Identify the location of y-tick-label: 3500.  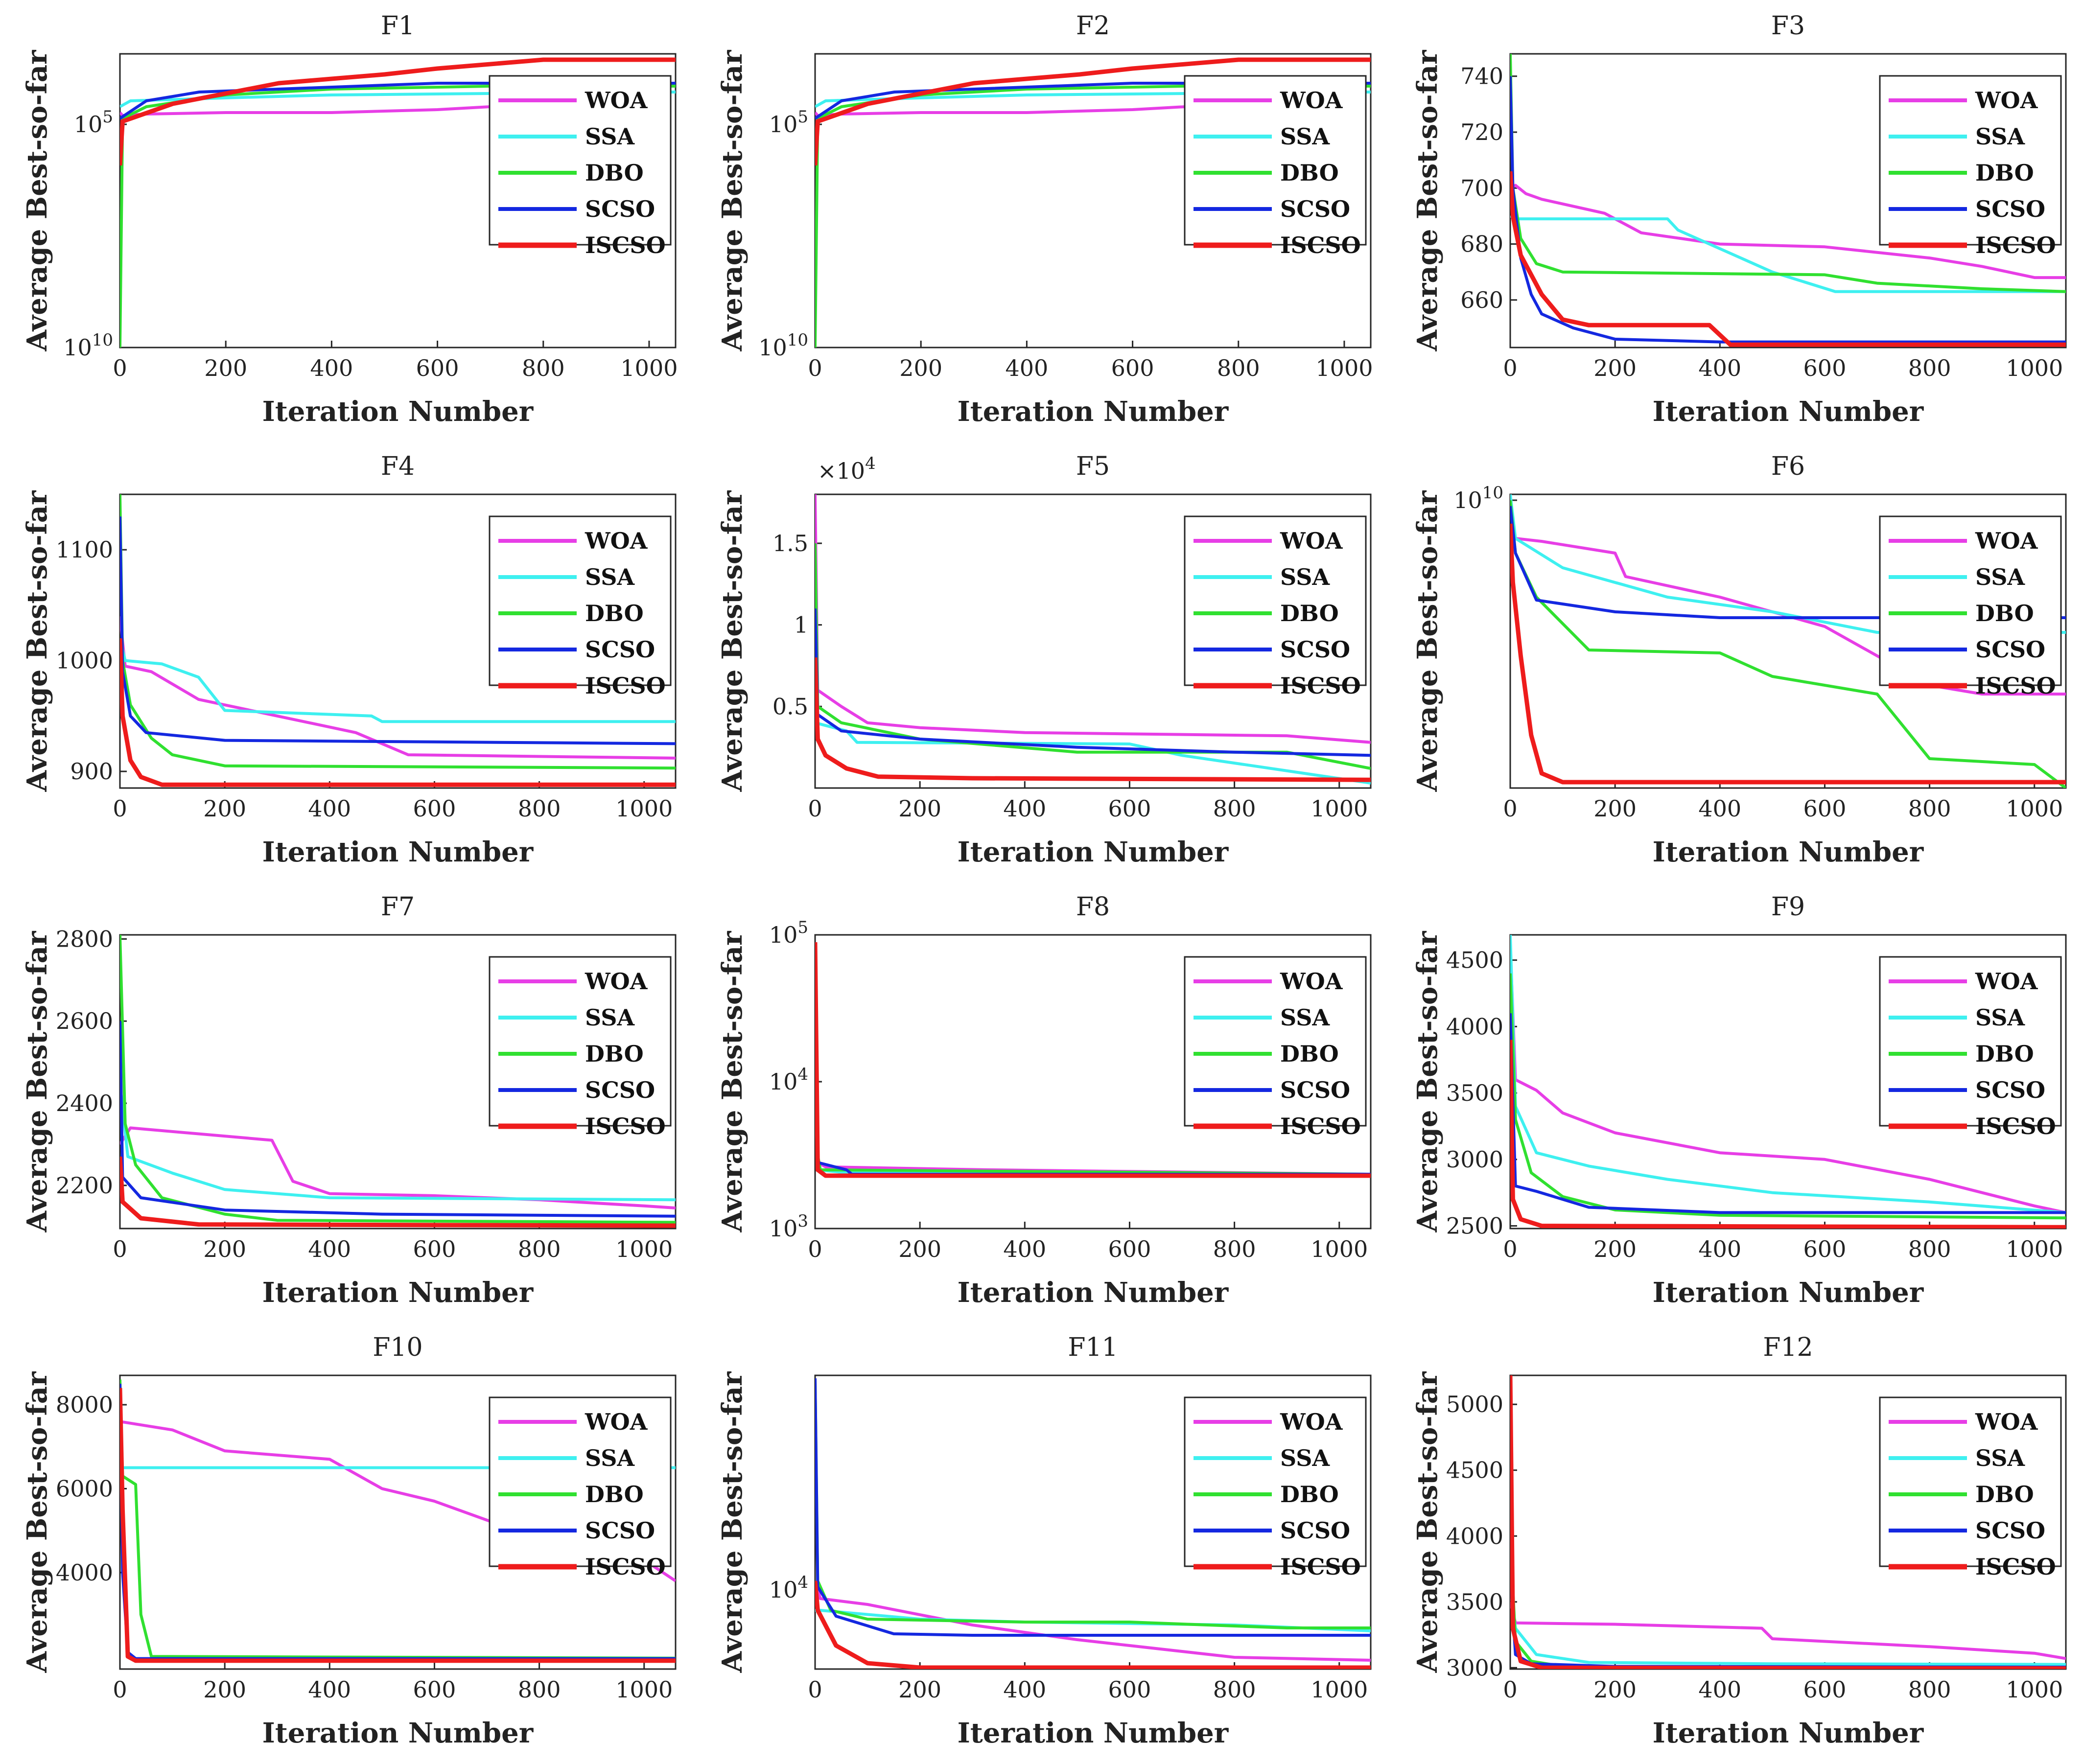
(1474, 1093).